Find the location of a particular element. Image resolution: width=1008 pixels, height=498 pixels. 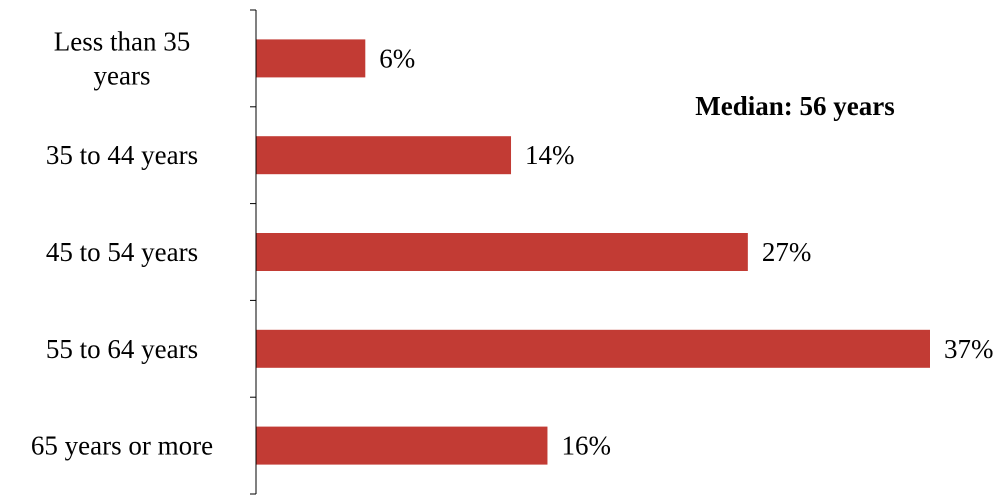

category-label-2: 35 to 44 years is located at coordinates (122, 155).